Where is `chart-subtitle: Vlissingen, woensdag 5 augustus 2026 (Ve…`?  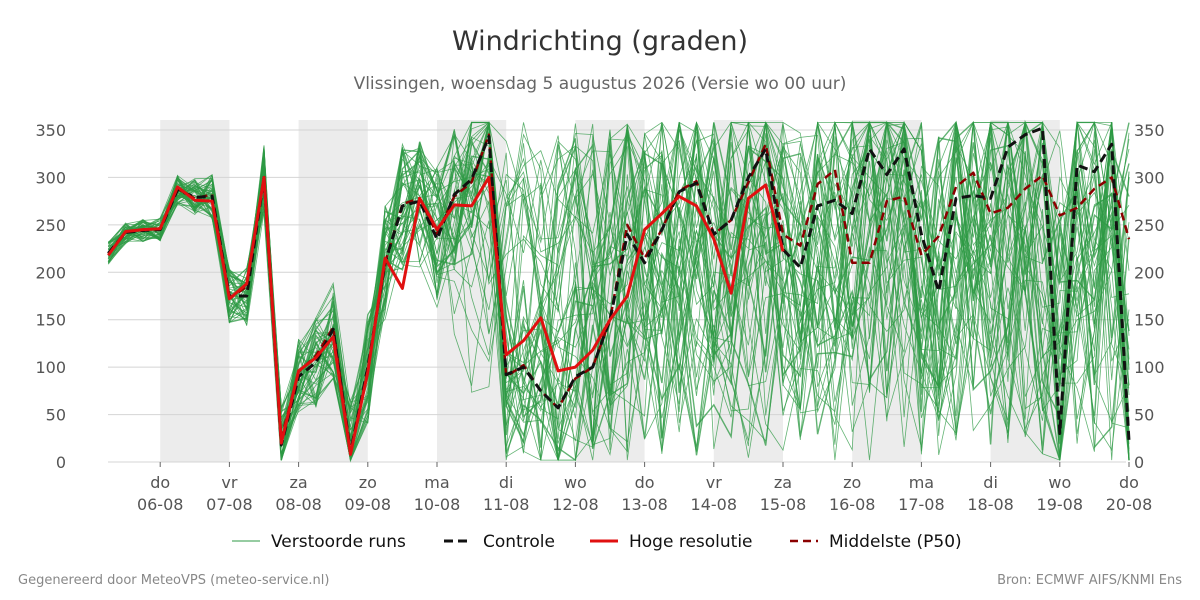 chart-subtitle: Vlissingen, woensdag 5 augustus 2026 (Ve… is located at coordinates (600, 84).